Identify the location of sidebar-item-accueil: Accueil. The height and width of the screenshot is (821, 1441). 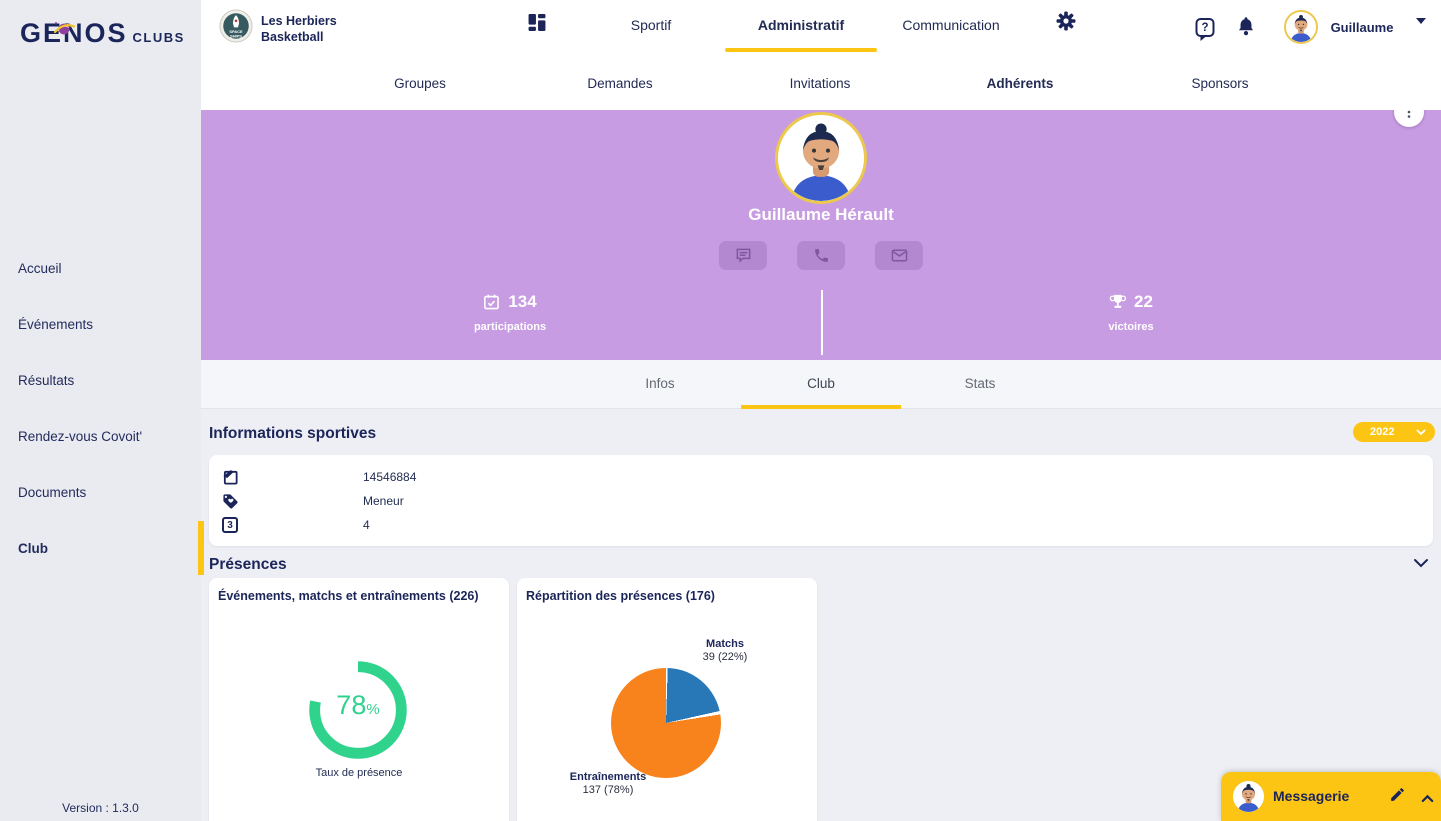
(100, 268).